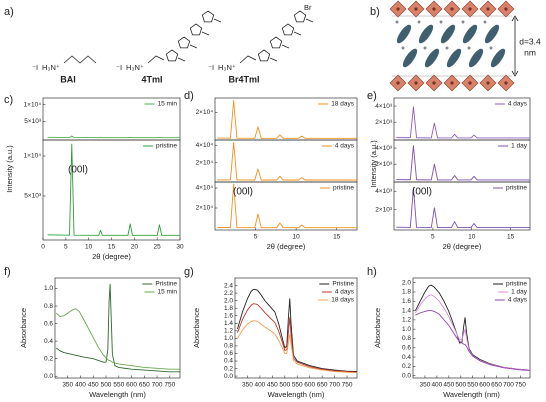  Describe the element at coordinates (372, 272) in the screenshot. I see `panel-letter: h)` at that location.